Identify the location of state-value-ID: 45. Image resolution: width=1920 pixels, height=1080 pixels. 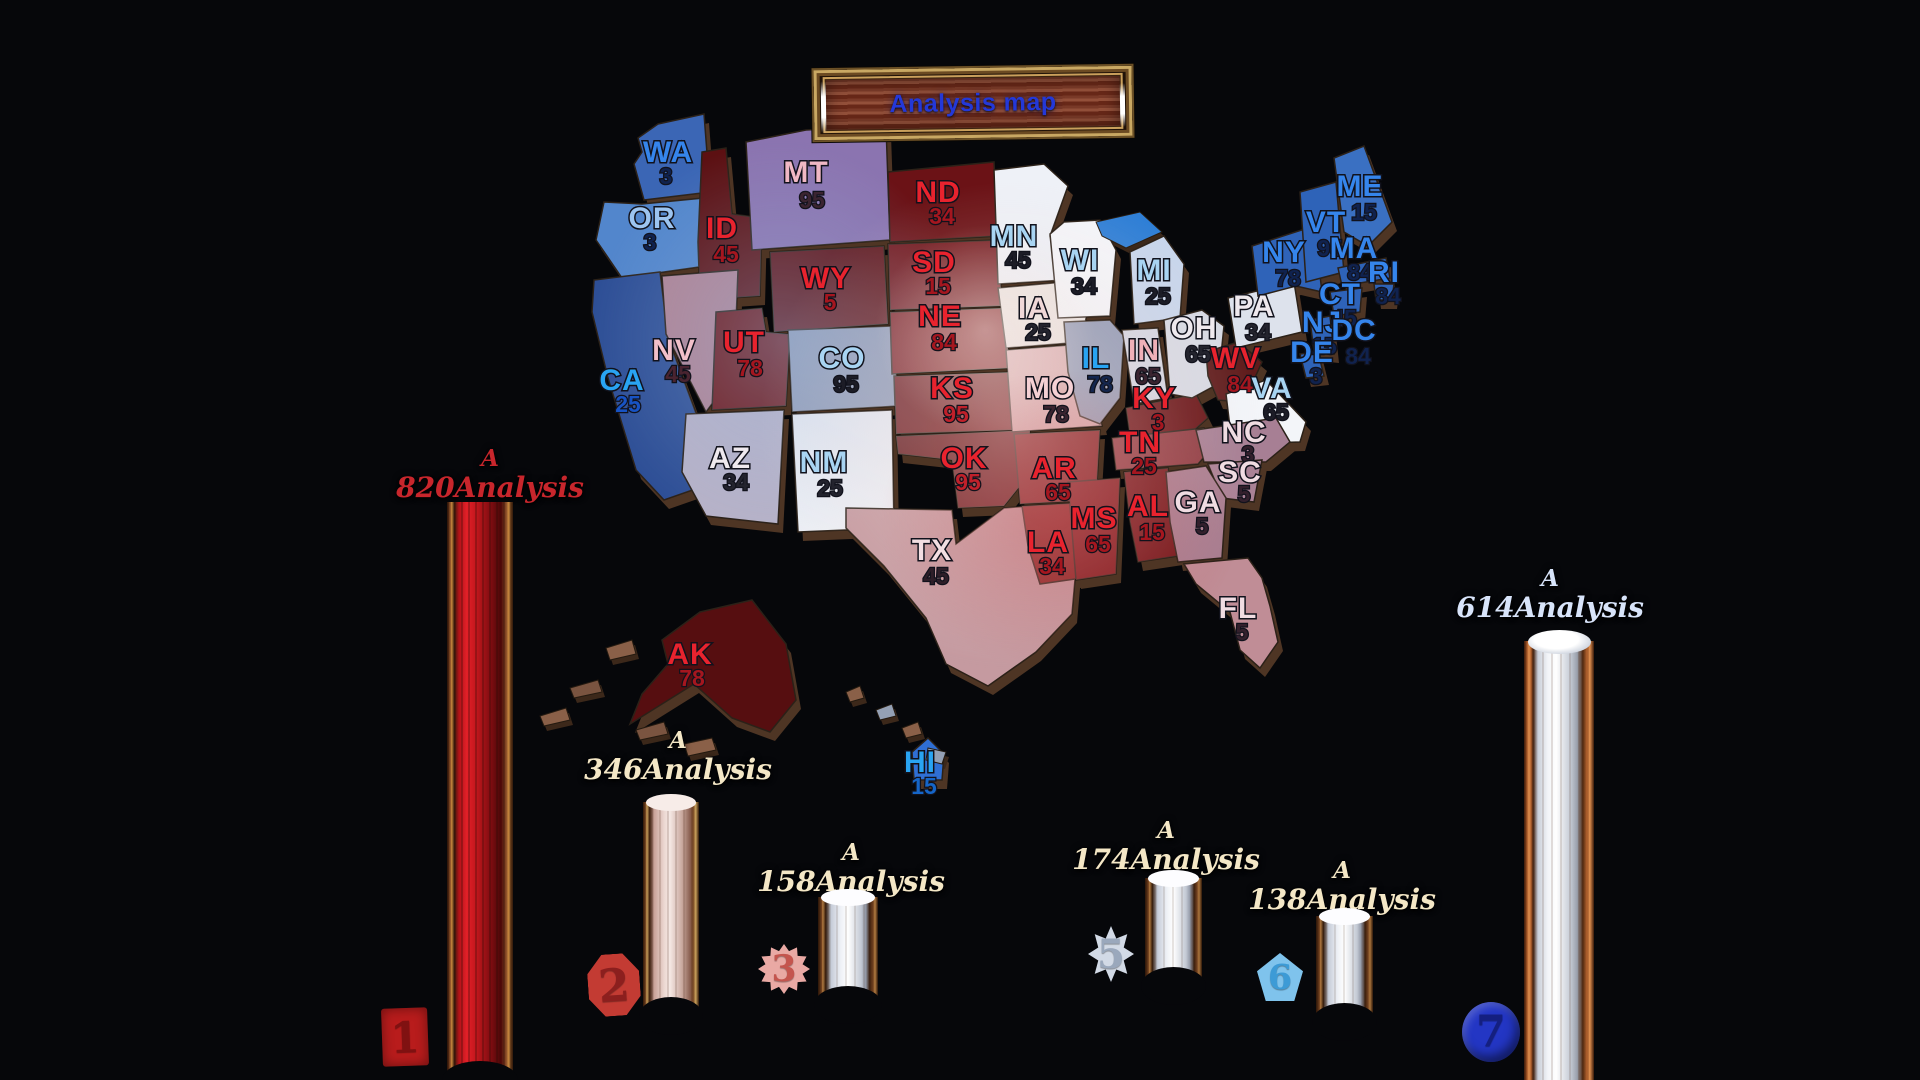
(726, 254).